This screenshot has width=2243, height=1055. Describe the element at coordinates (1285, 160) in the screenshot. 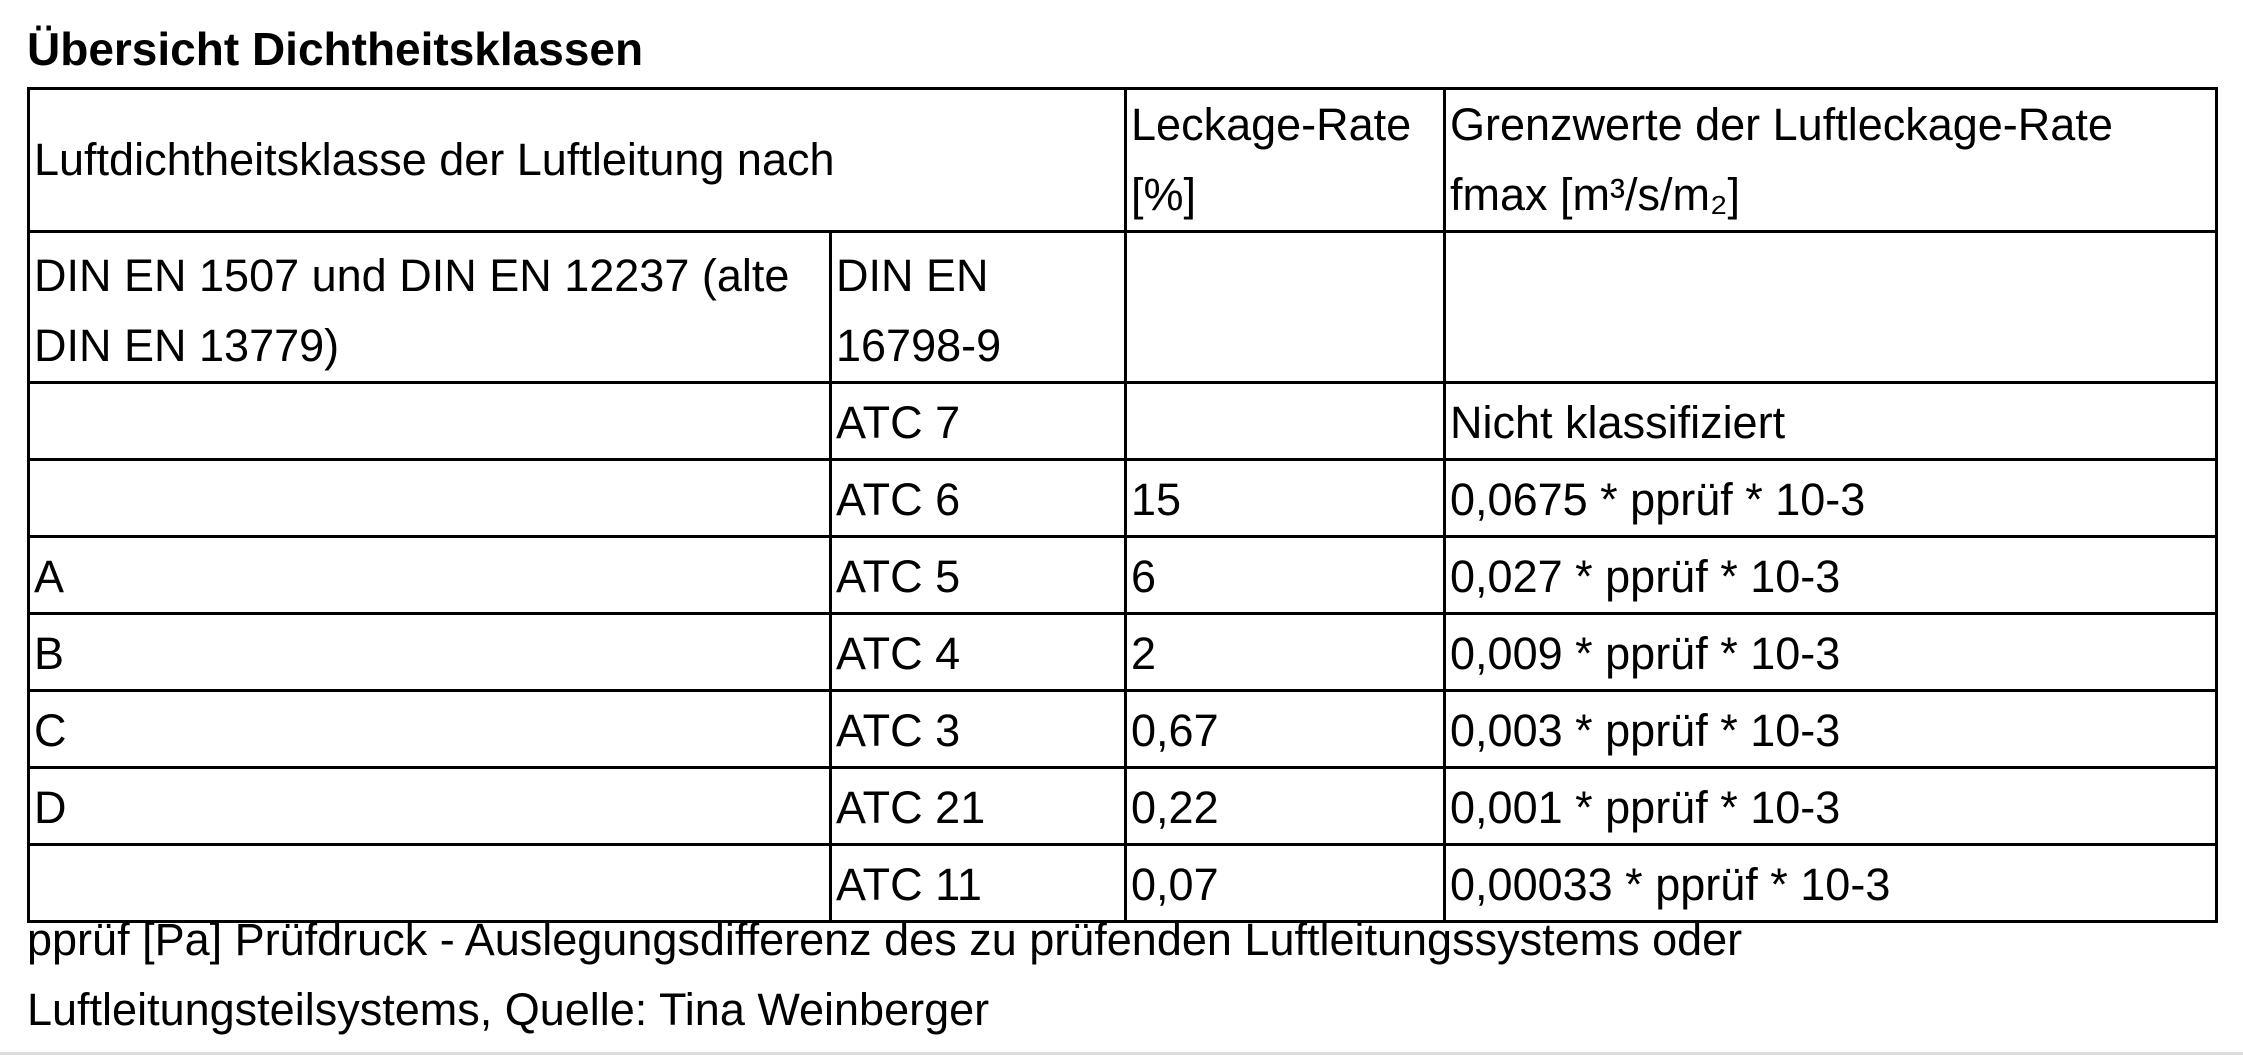

I see `header-cell: Leckage-Rate [%]` at that location.